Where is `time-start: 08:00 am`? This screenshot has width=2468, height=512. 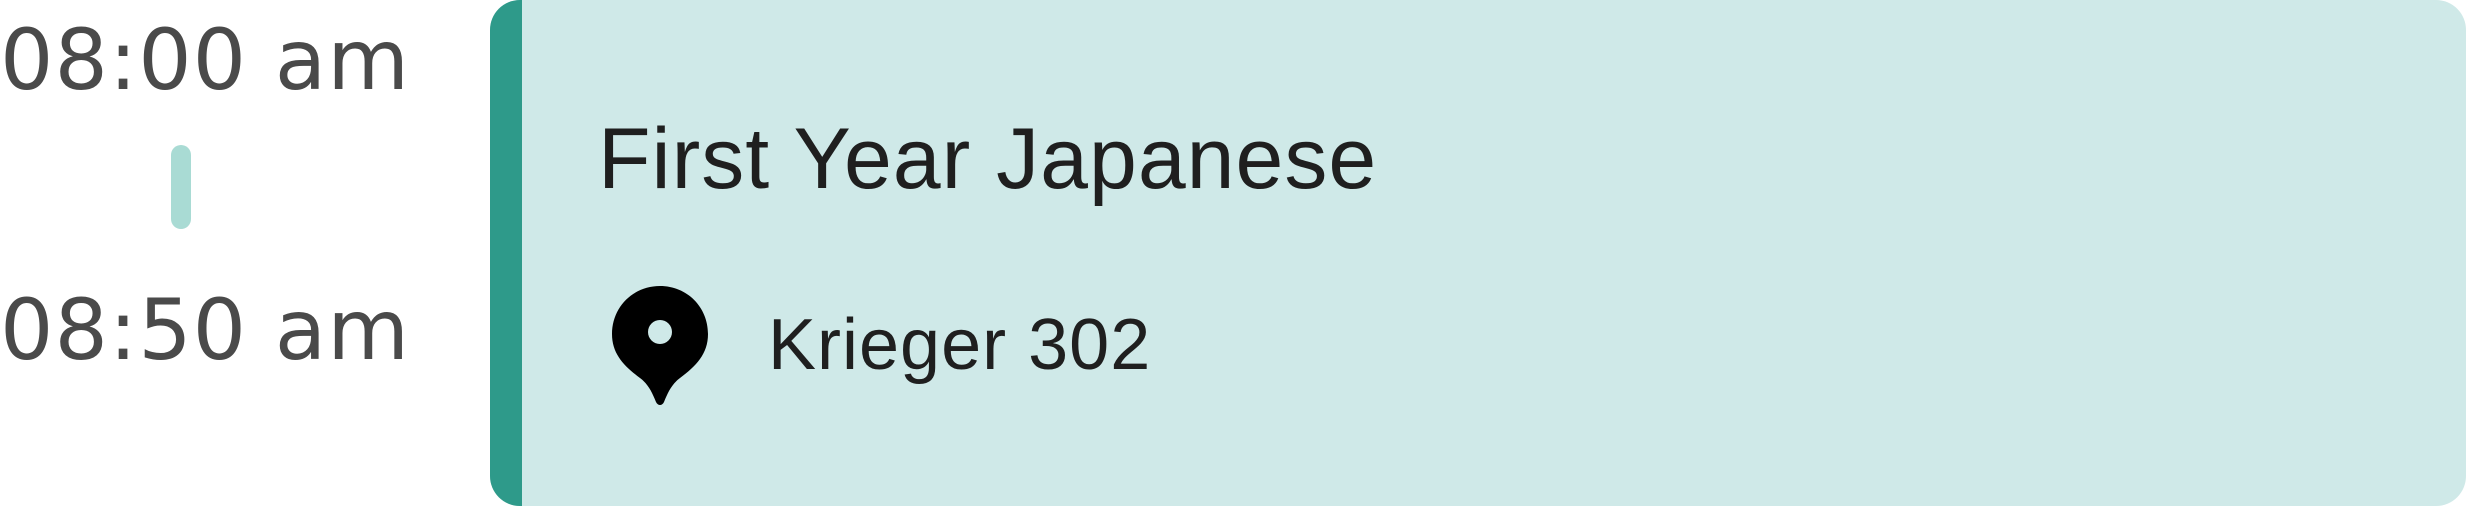
time-start: 08:00 am is located at coordinates (205, 60).